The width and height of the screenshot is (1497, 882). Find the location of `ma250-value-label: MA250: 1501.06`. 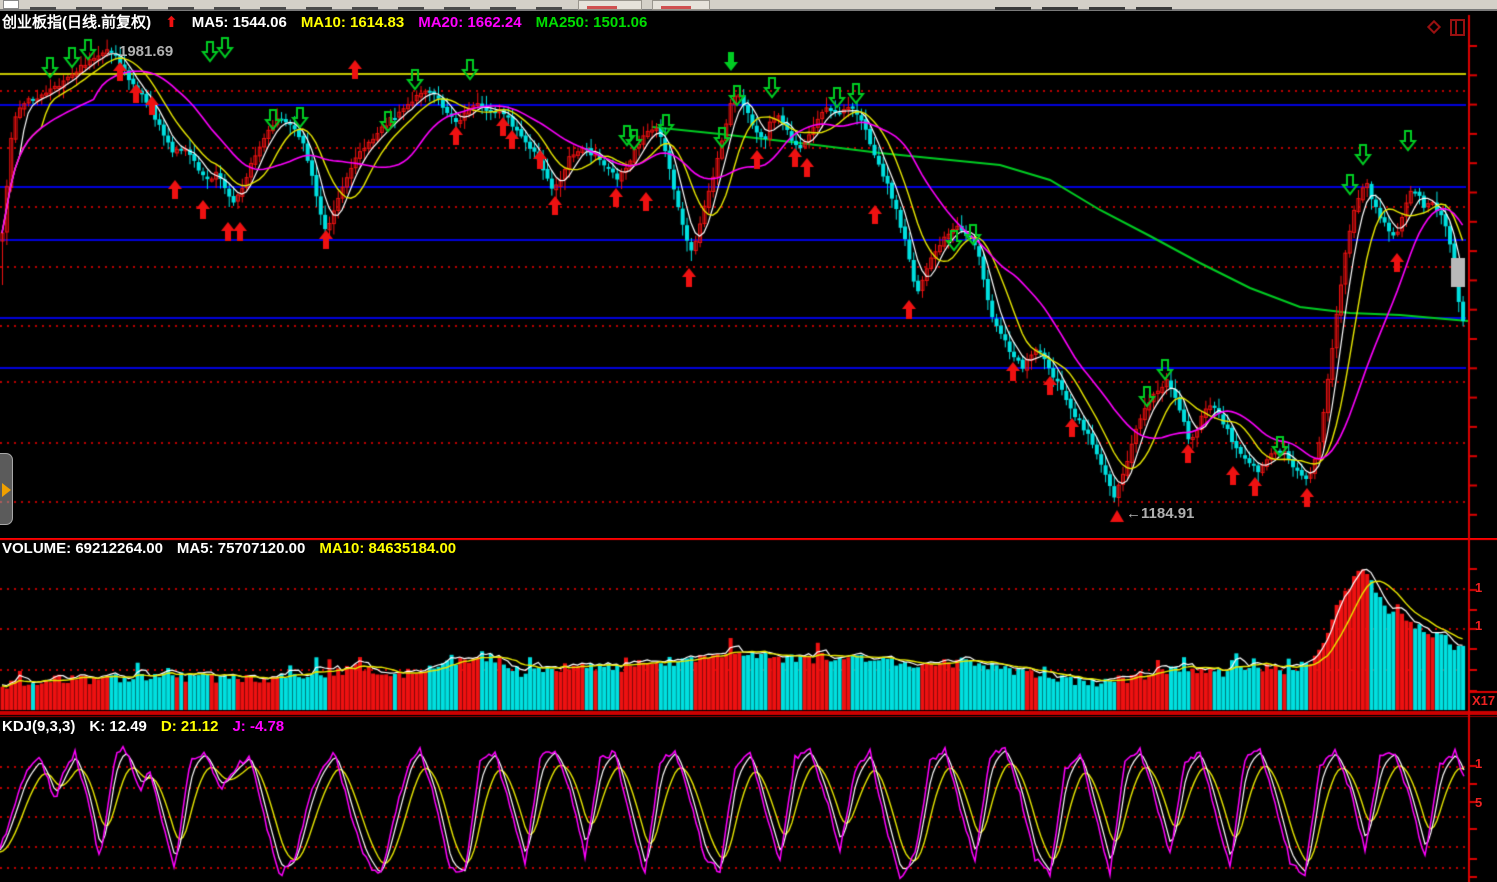

ma250-value-label: MA250: 1501.06 is located at coordinates (591, 22).